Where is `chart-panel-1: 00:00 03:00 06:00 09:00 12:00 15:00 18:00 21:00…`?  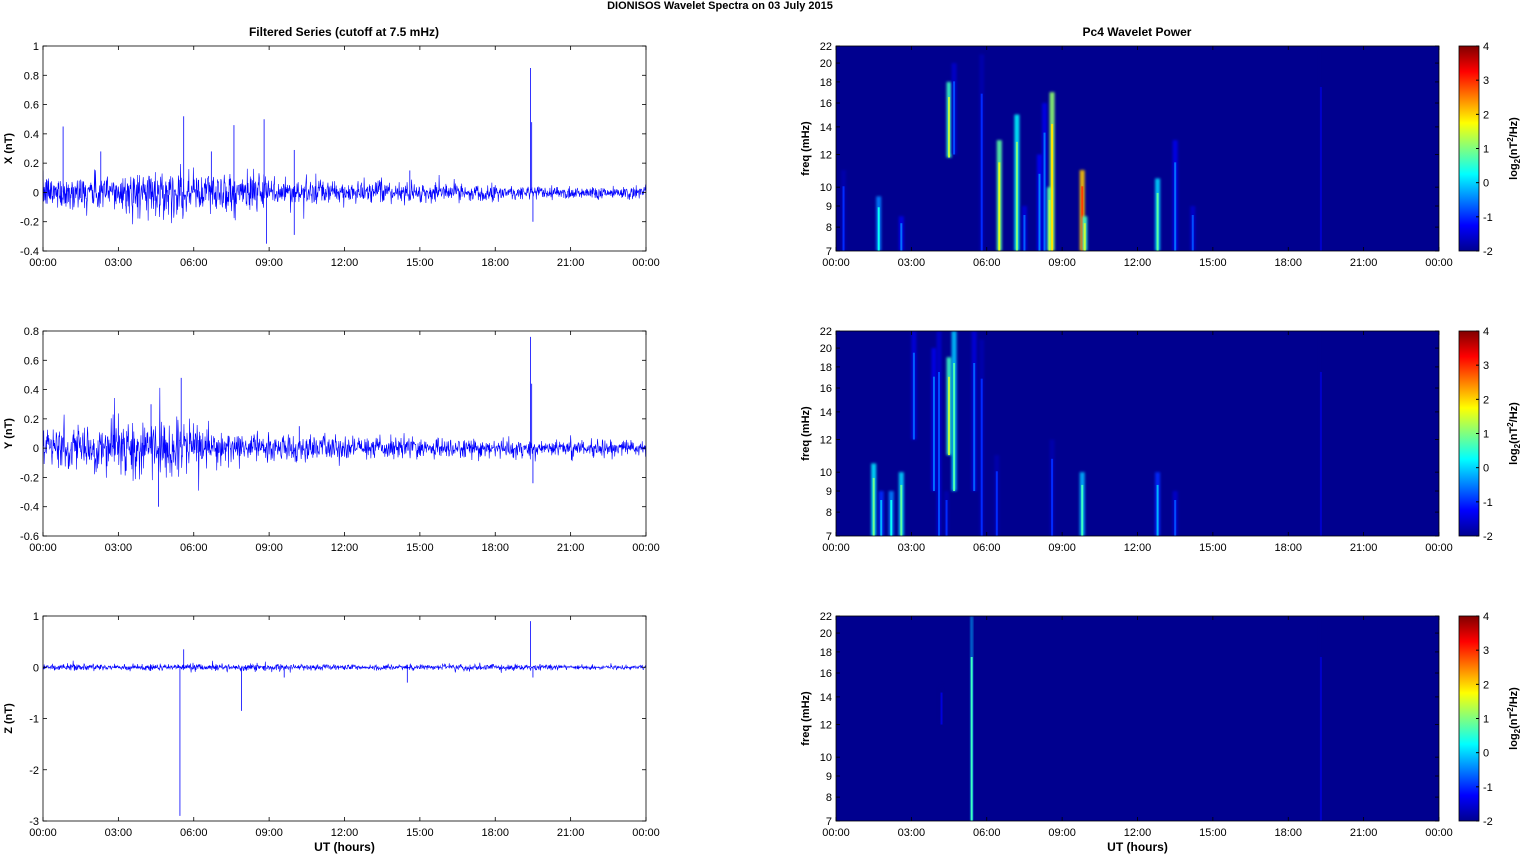 chart-panel-1: 00:00 03:00 06:00 09:00 12:00 15:00 18:00 21:00… is located at coordinates (331, 155).